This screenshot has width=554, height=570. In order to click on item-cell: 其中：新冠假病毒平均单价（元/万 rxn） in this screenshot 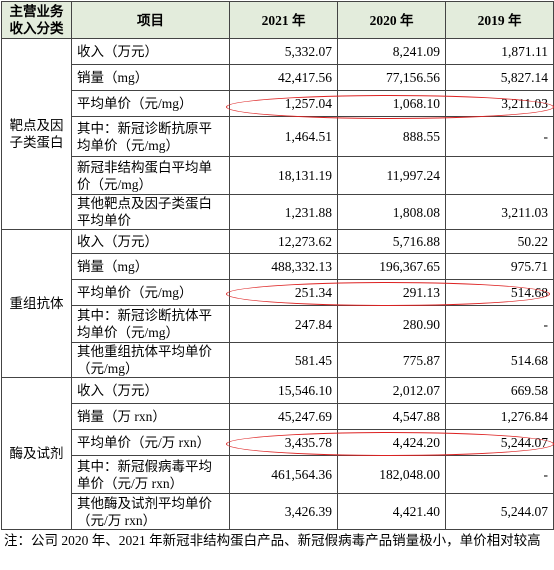, I will do `click(150, 474)`.